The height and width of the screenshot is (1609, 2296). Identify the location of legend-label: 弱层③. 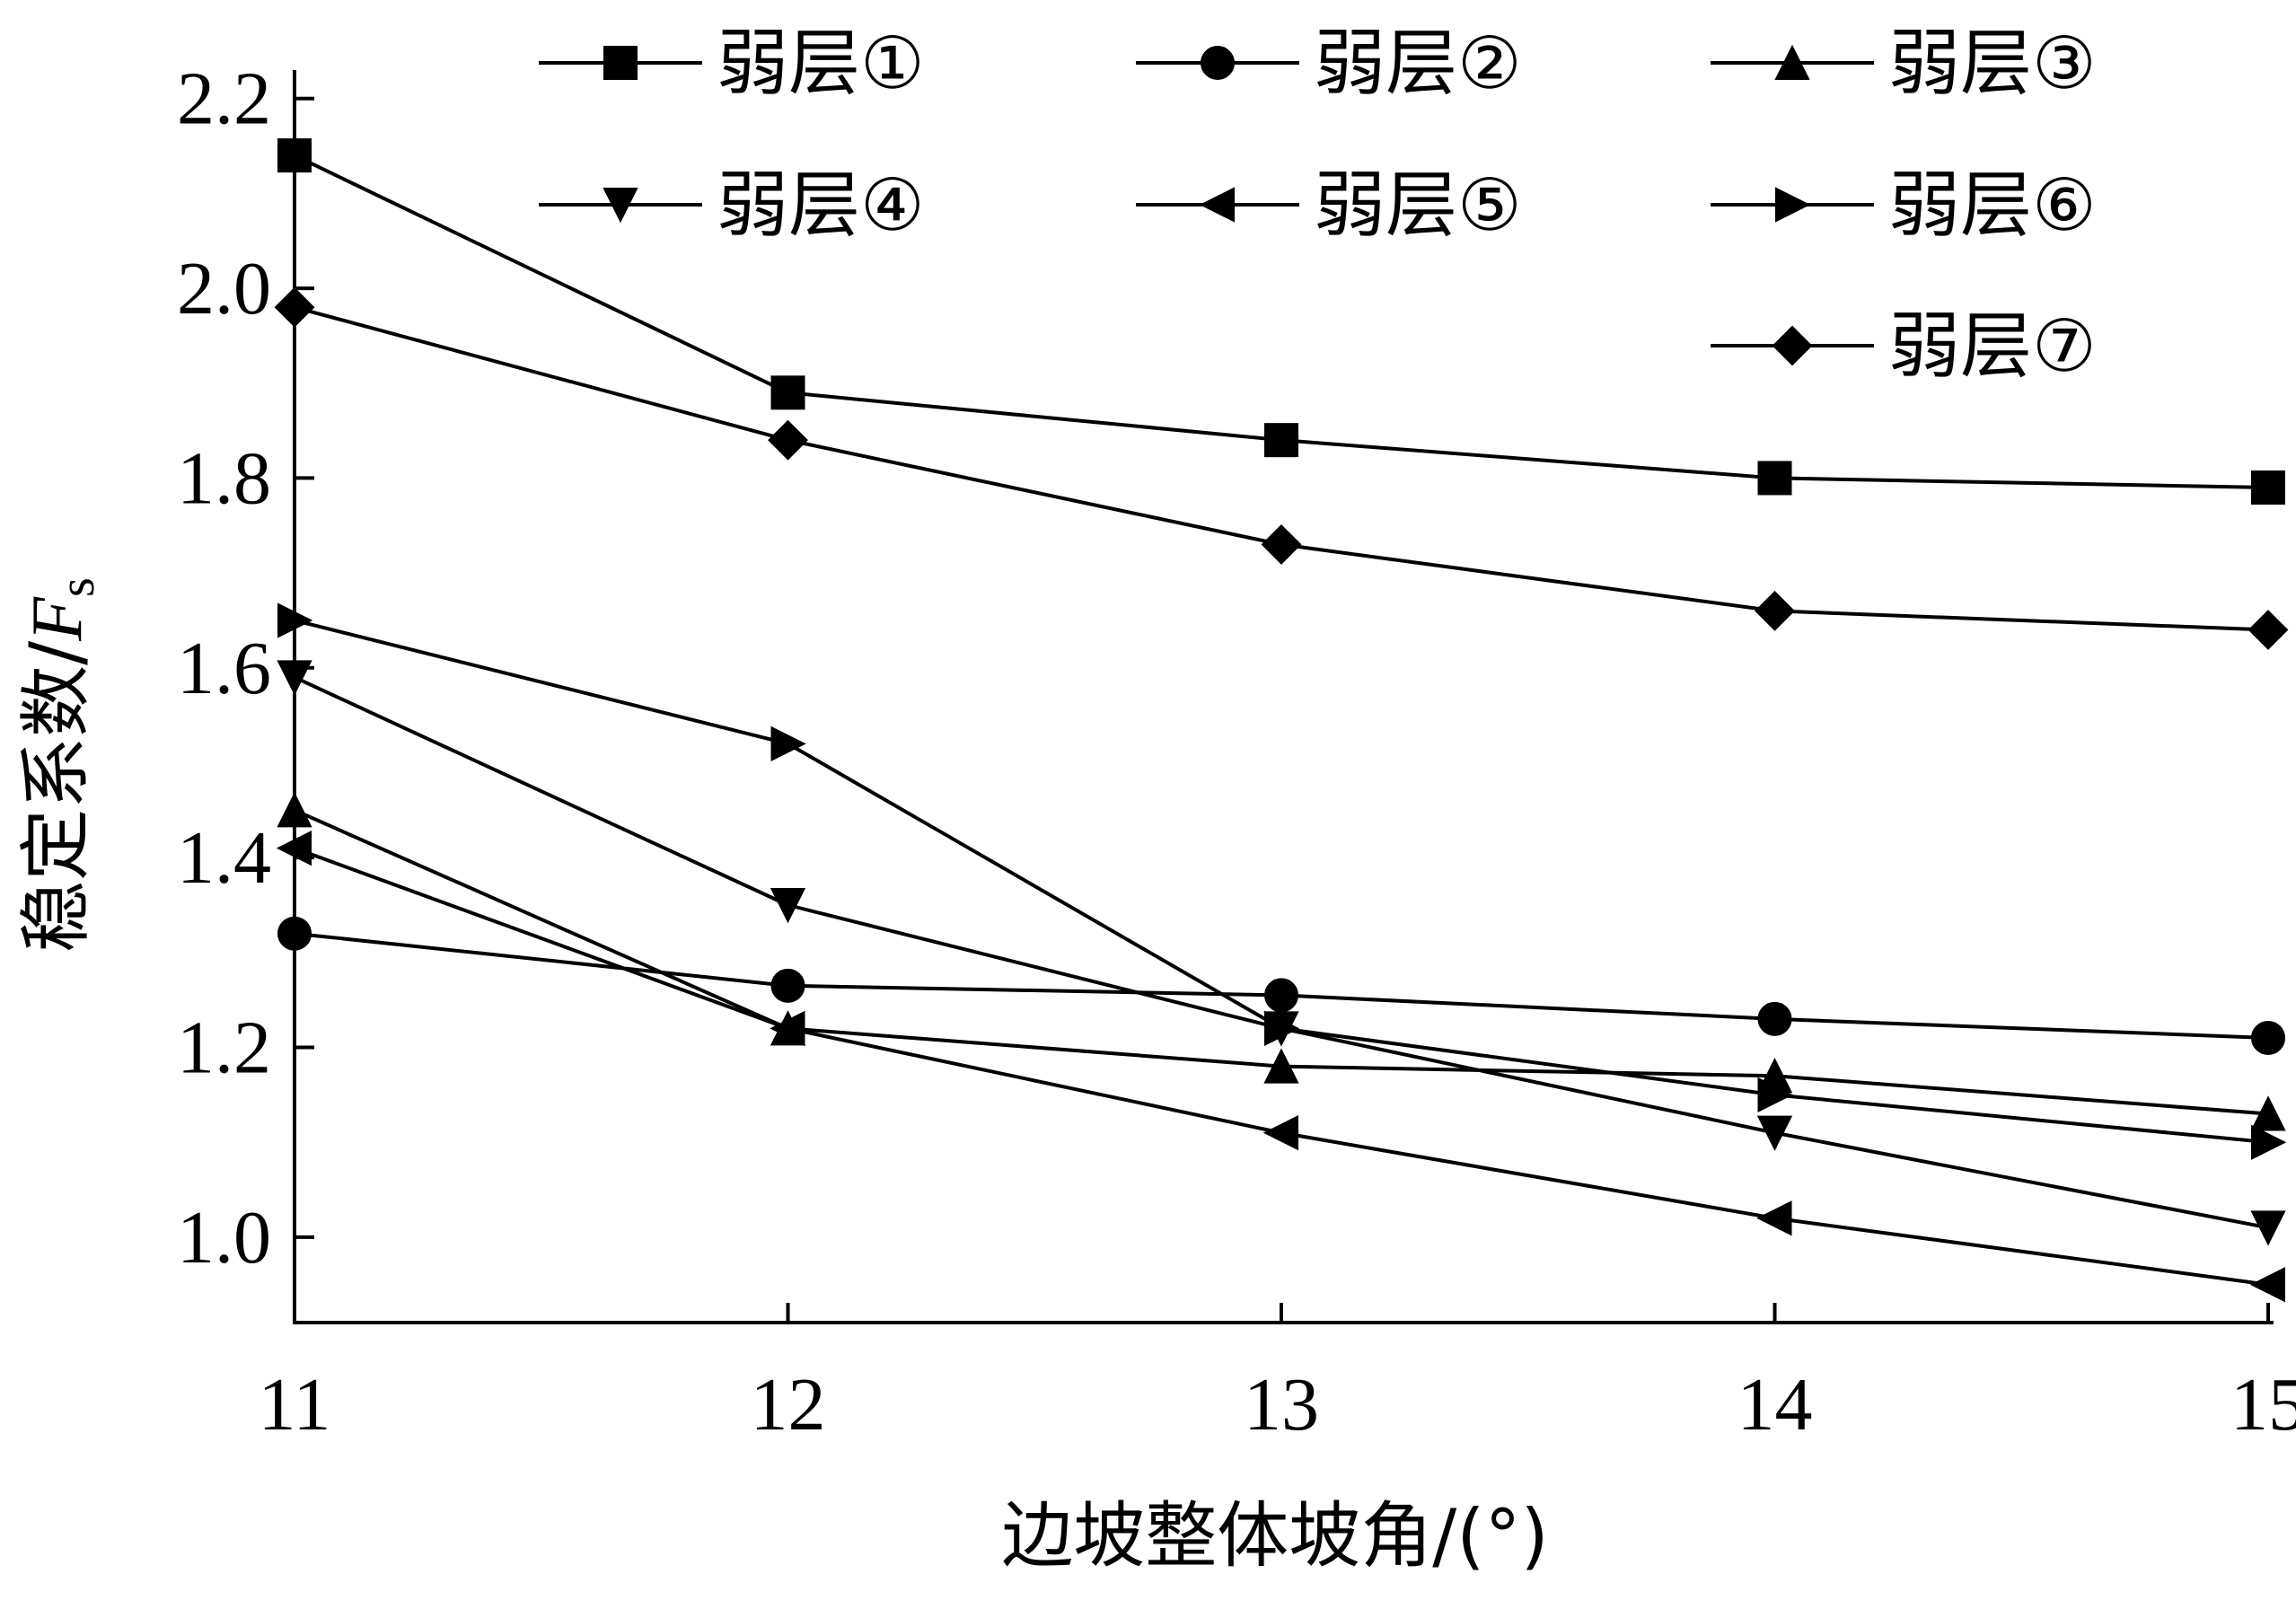
(1992, 63).